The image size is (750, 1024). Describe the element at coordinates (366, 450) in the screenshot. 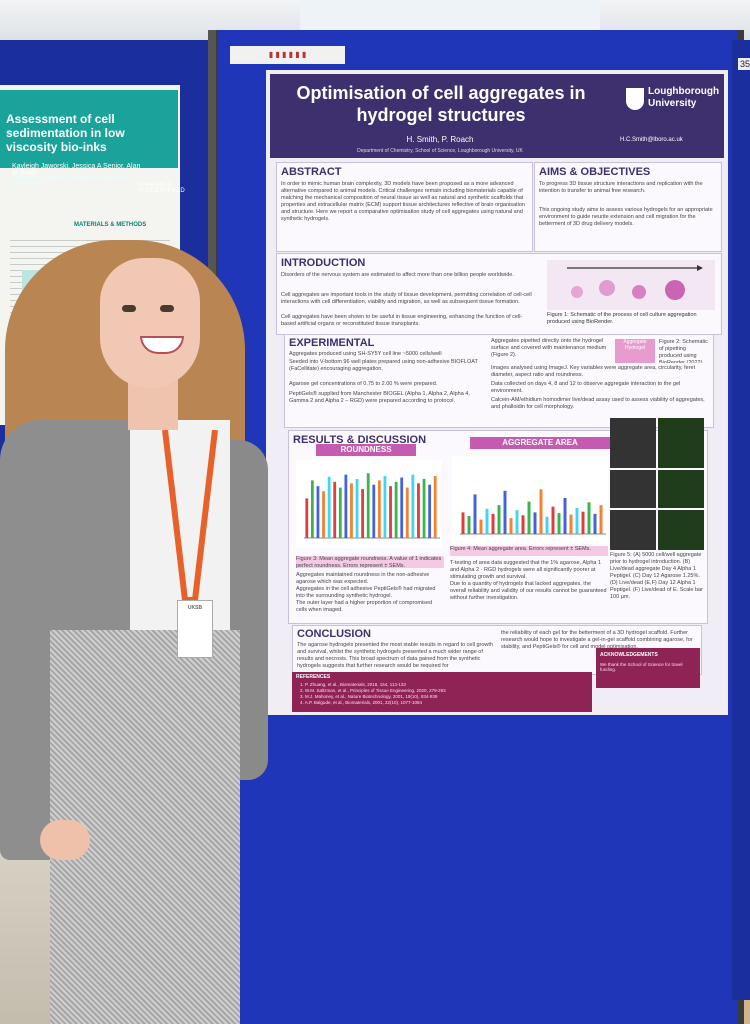

I see `chart1-label: ROUNDNESS` at that location.